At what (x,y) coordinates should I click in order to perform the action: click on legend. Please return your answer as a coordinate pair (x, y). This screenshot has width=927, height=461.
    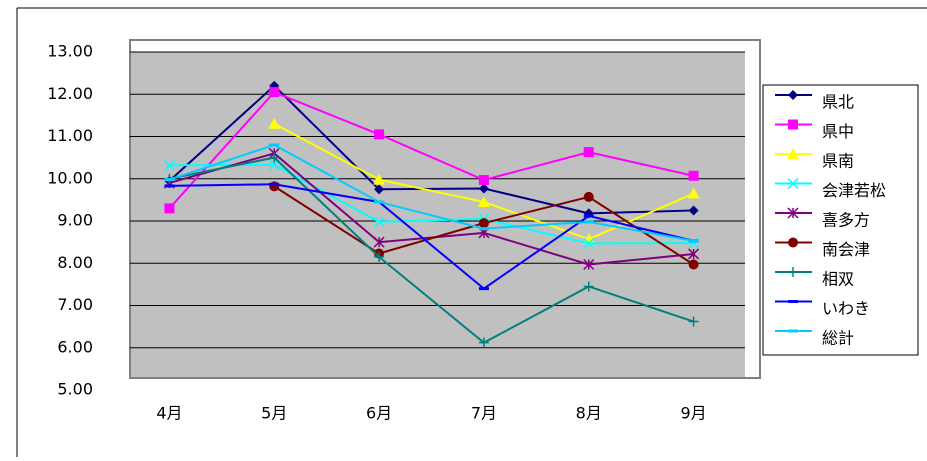
    Looking at the image, I should click on (840, 220).